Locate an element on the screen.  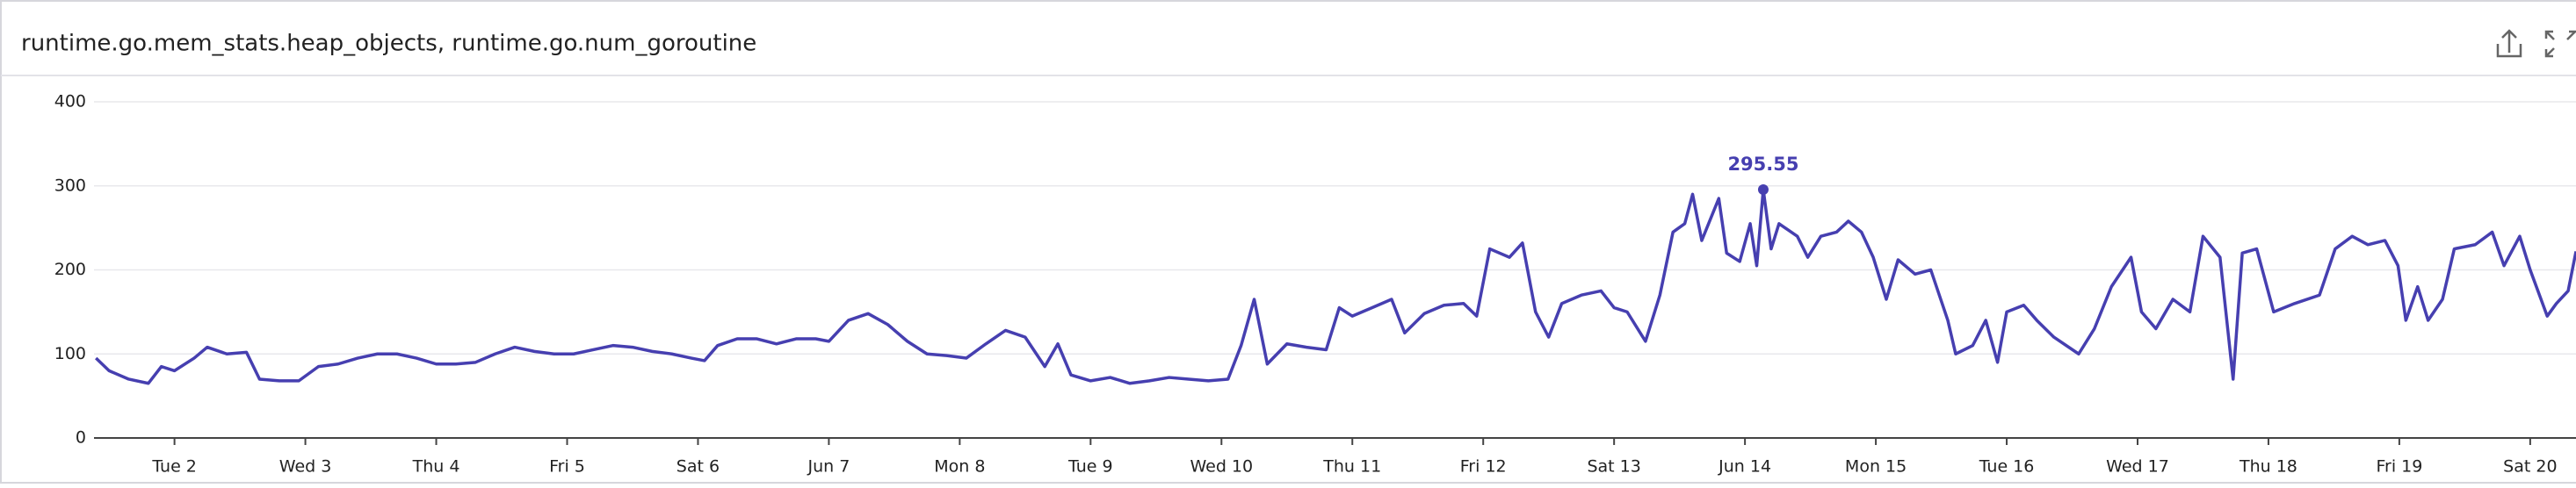
x-tick-label: Sat 20 is located at coordinates (2530, 467).